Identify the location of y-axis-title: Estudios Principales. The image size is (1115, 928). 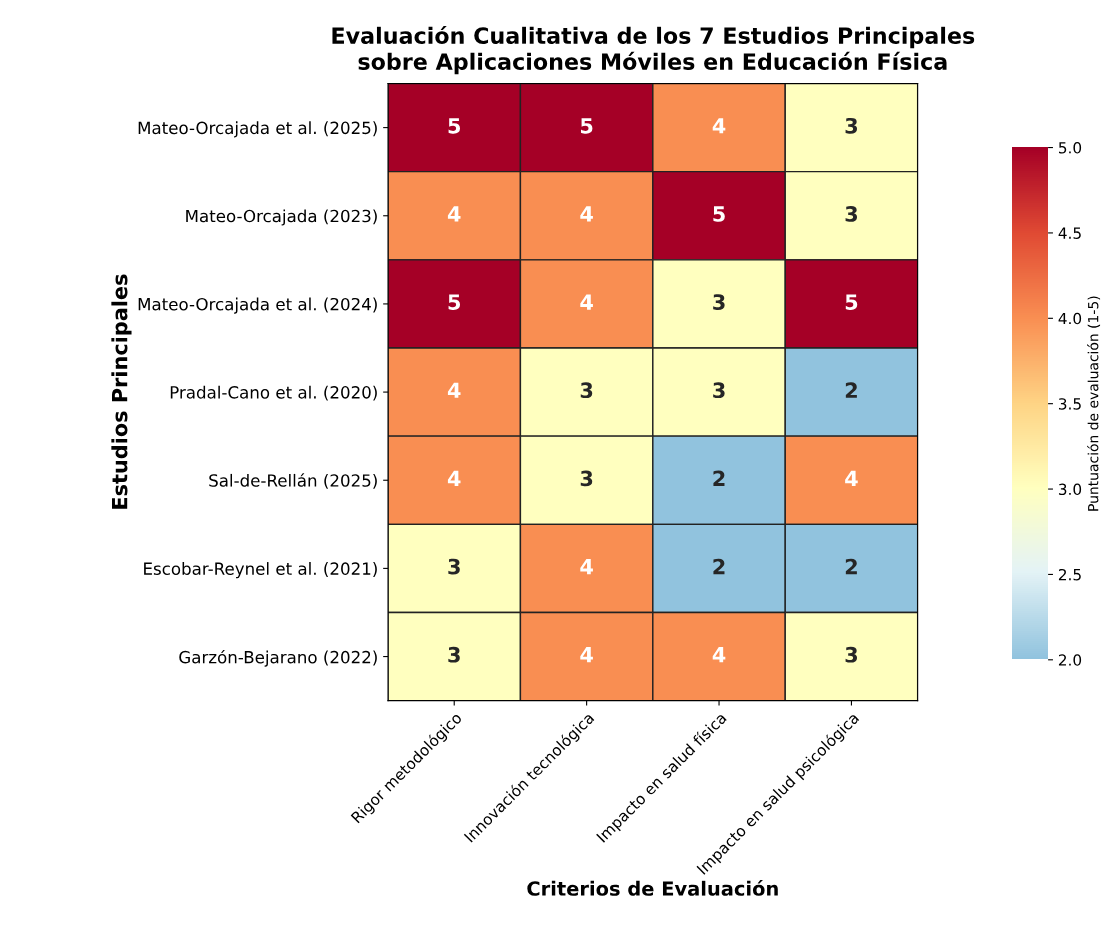
(121, 391).